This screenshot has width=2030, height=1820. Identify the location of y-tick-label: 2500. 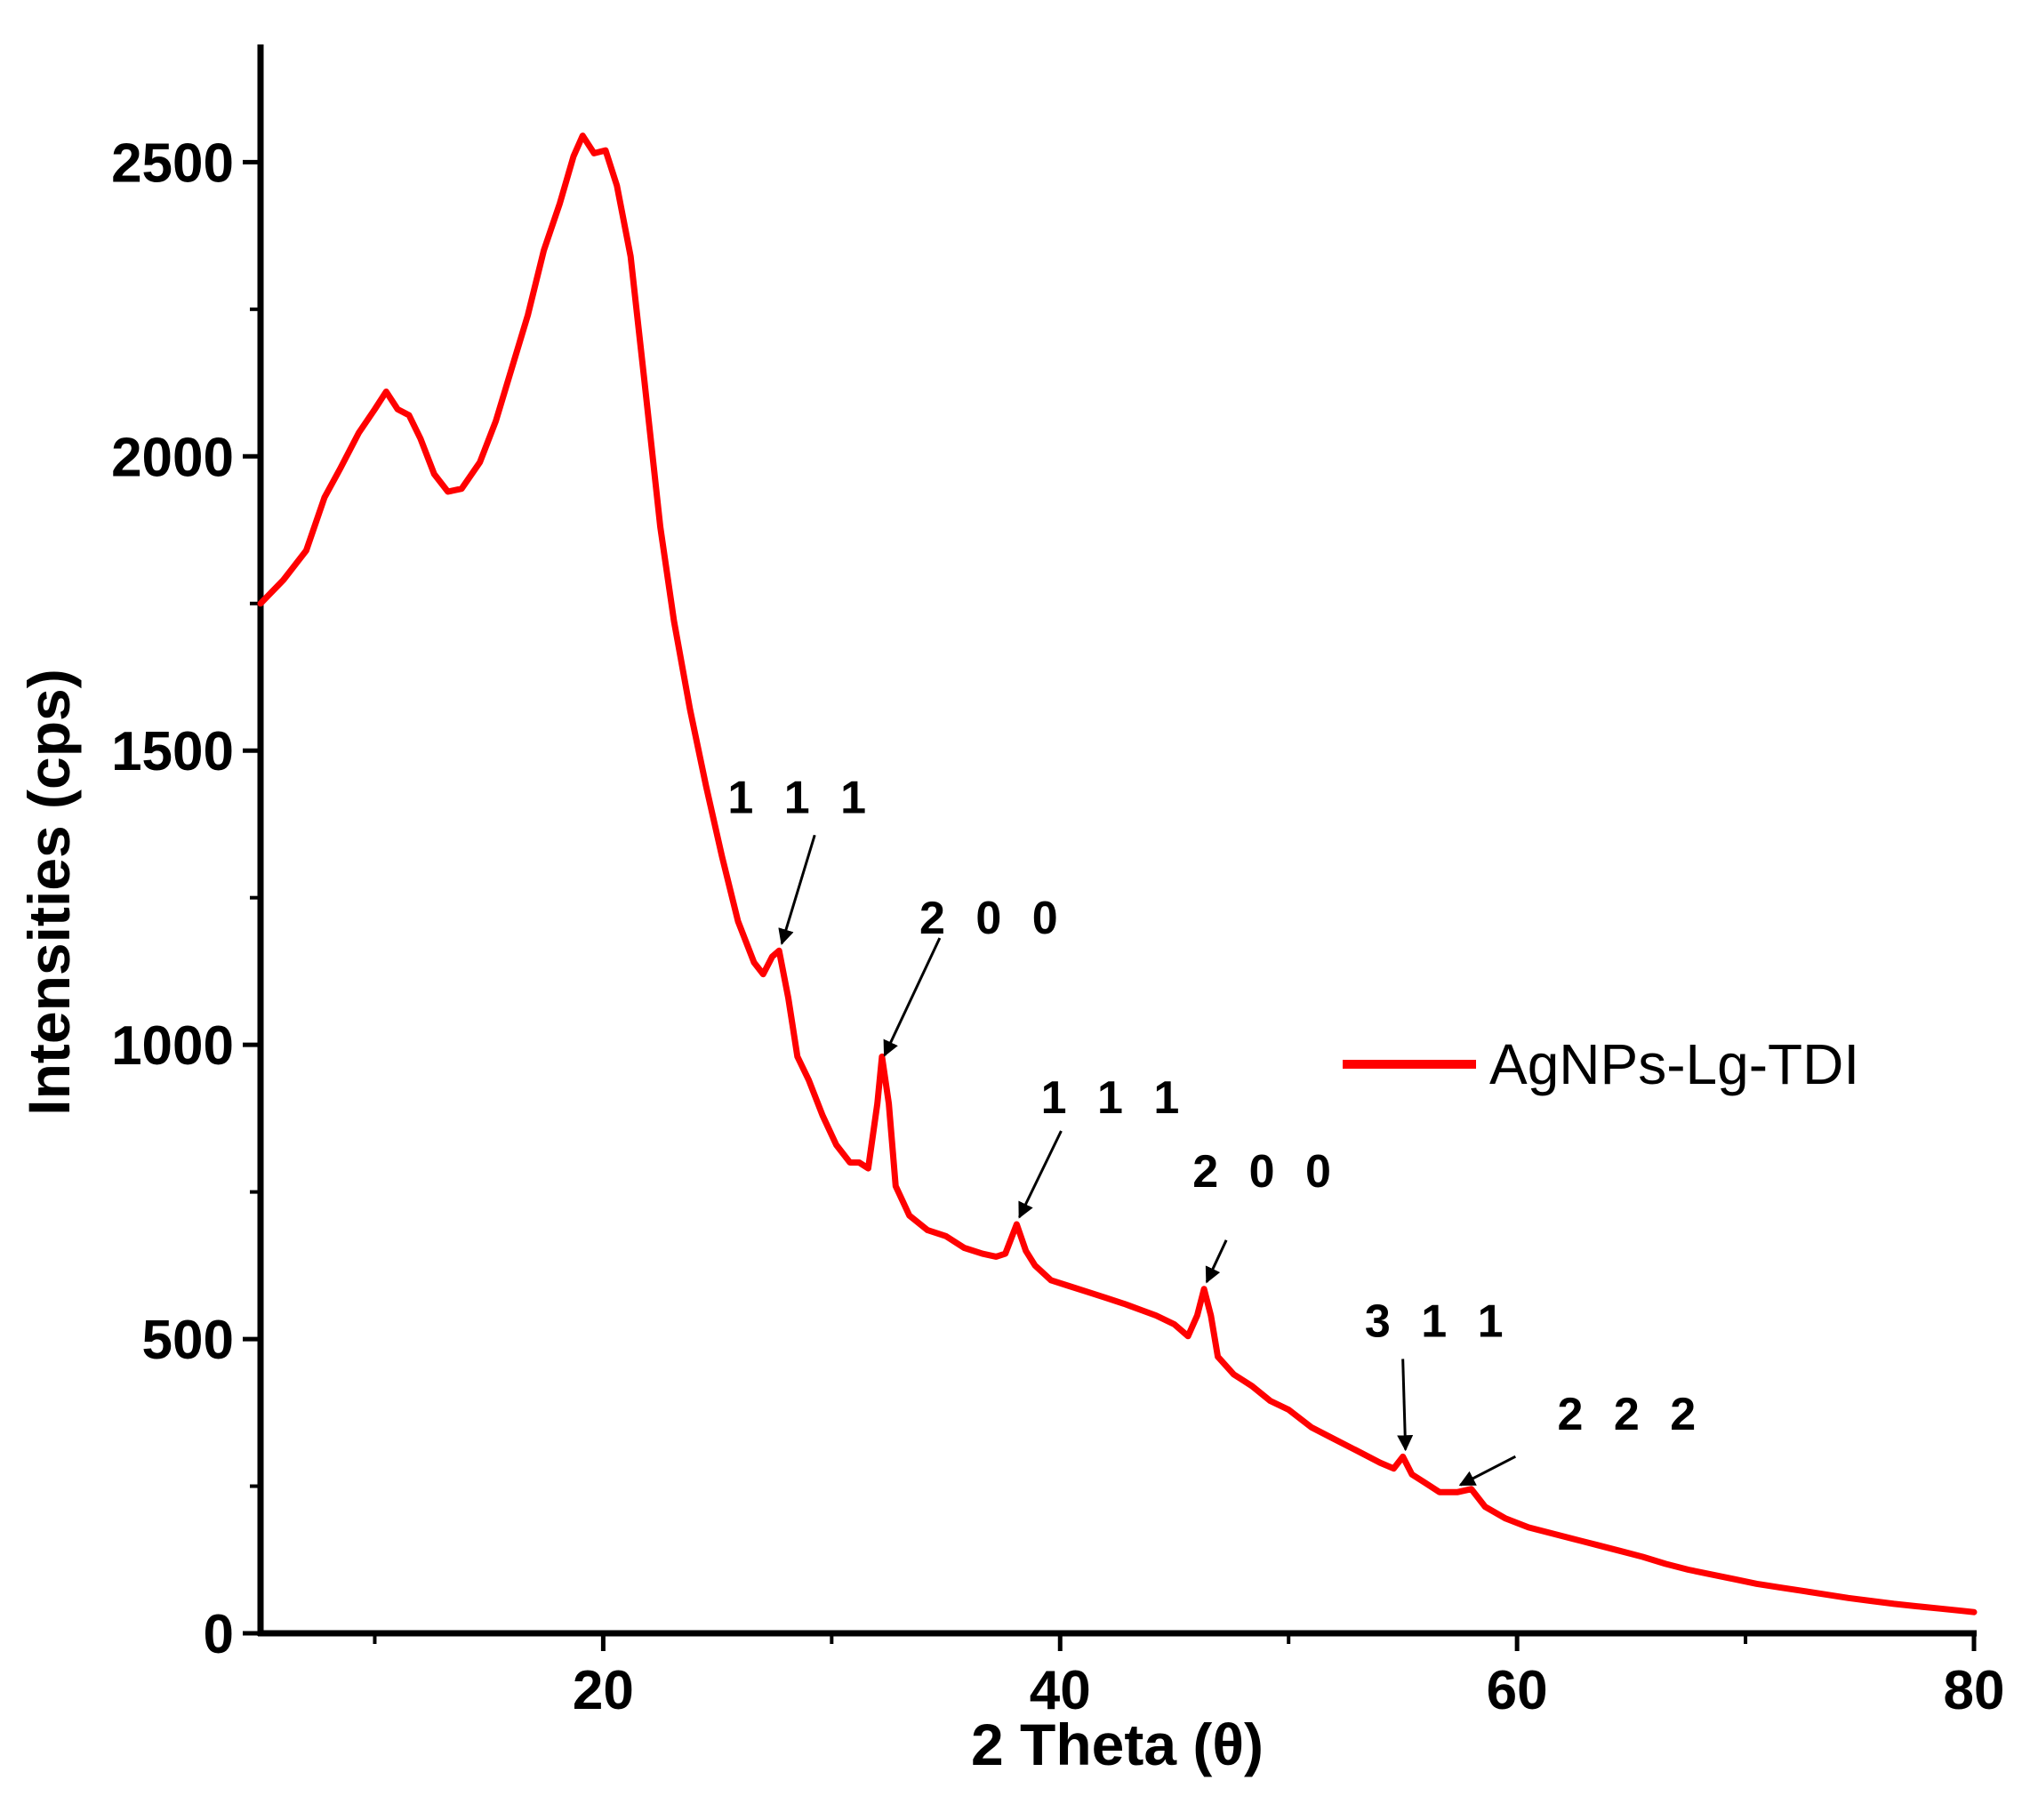
(172, 163).